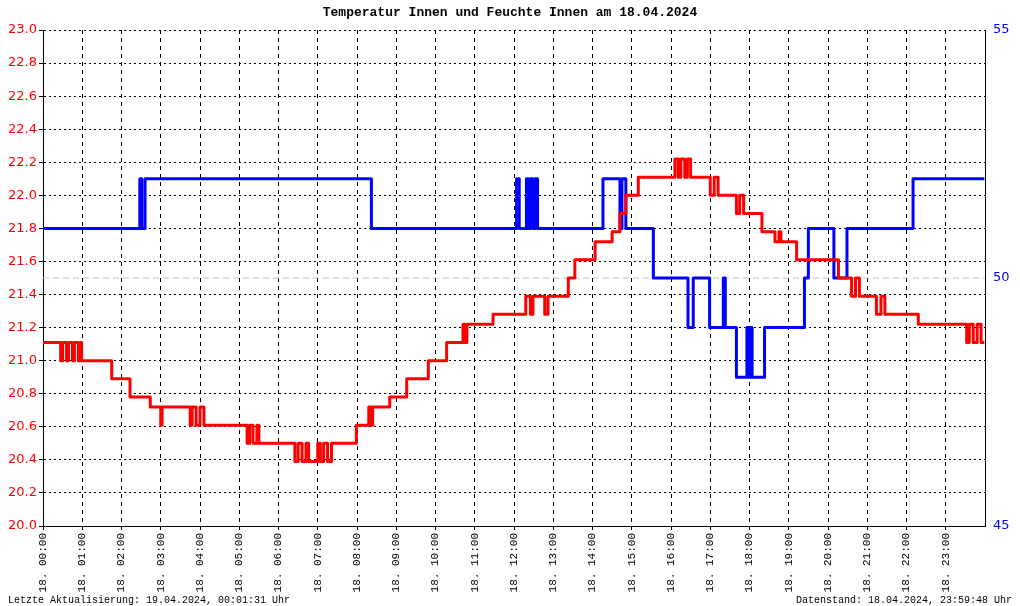 This screenshot has width=1020, height=606. I want to click on x-tick-label: 18. 17:00, so click(710, 563).